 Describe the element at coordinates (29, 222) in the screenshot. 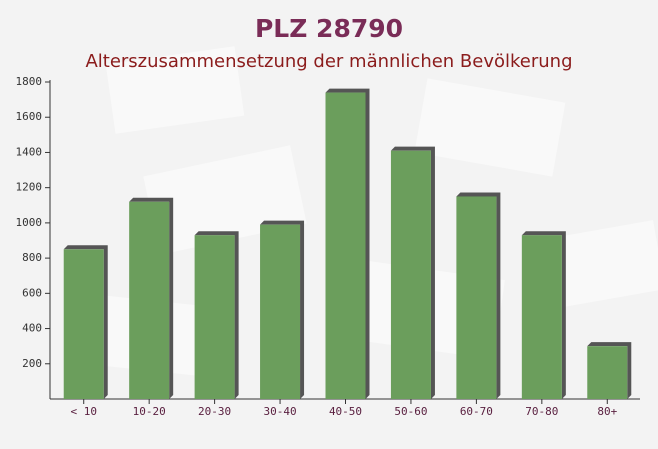

I see `y-tick-label: 1000` at that location.